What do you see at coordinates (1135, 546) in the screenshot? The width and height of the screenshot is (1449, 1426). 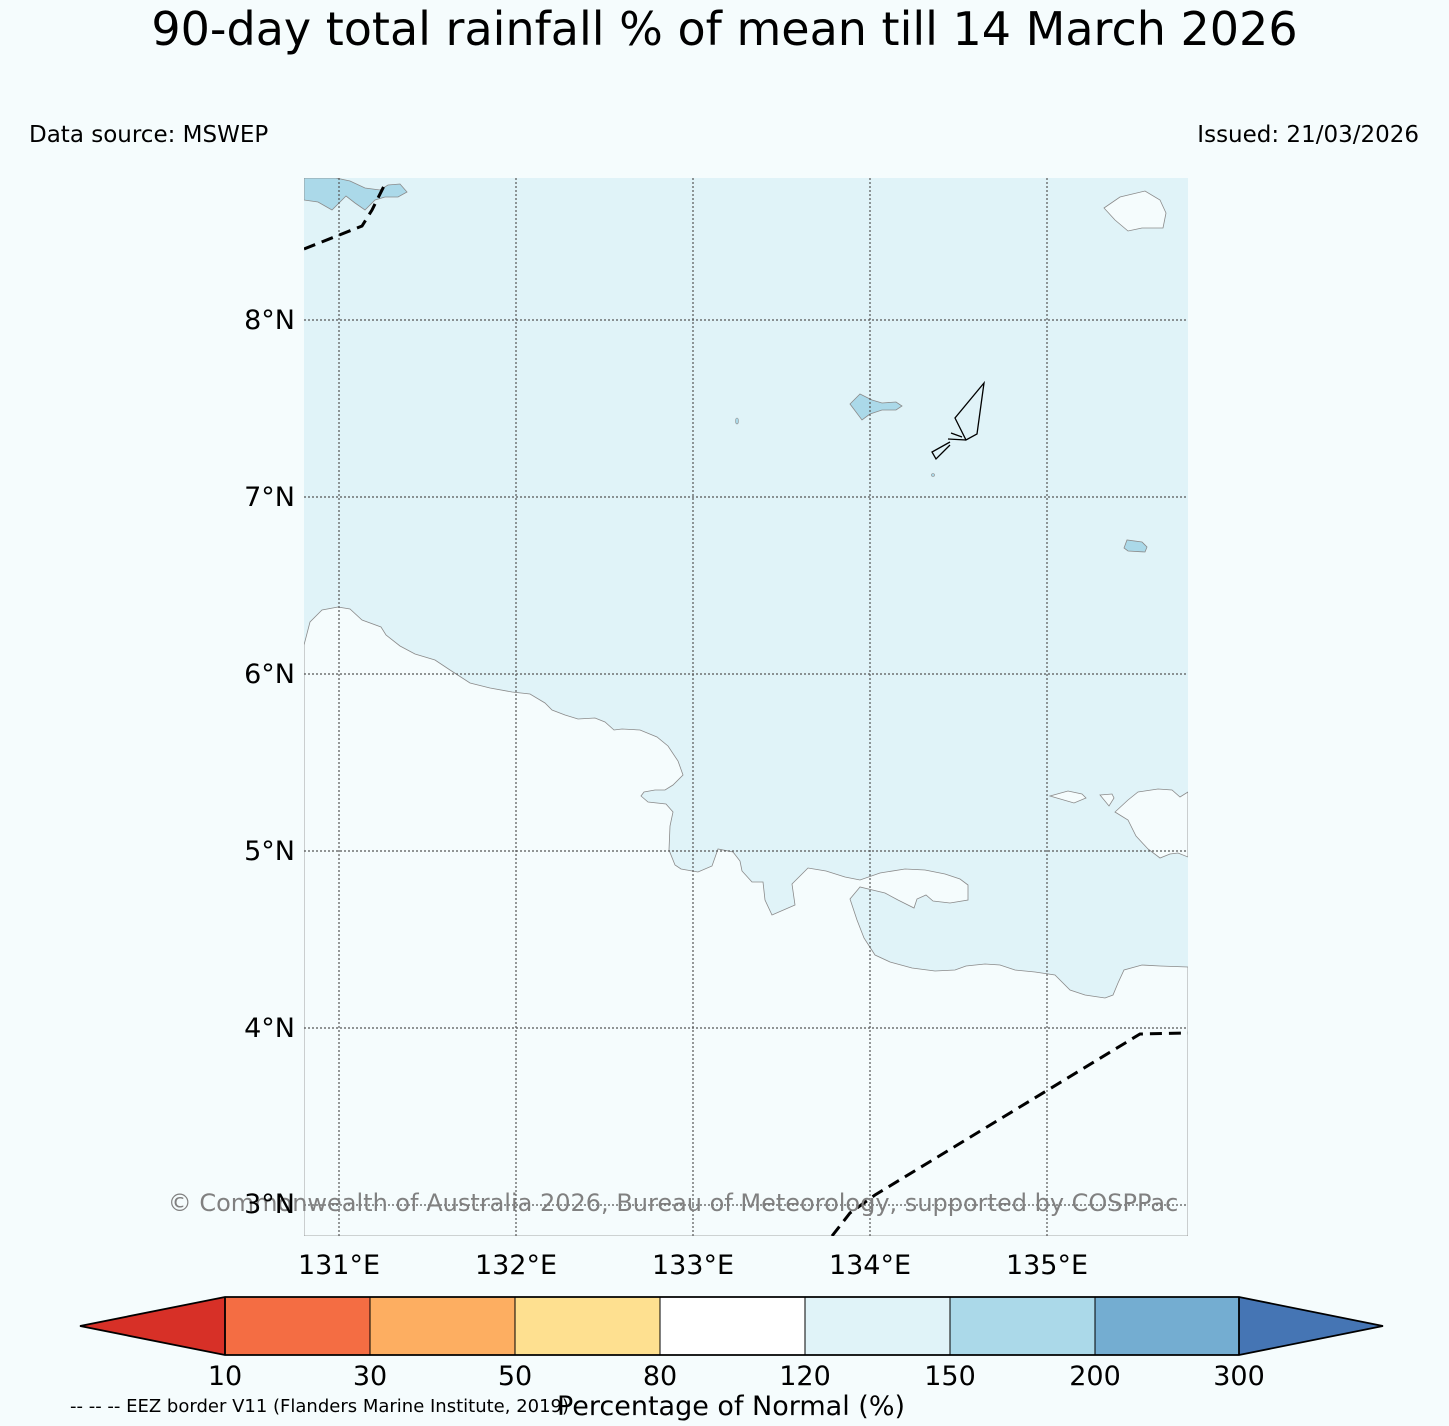 I see `east-wet-island` at bounding box center [1135, 546].